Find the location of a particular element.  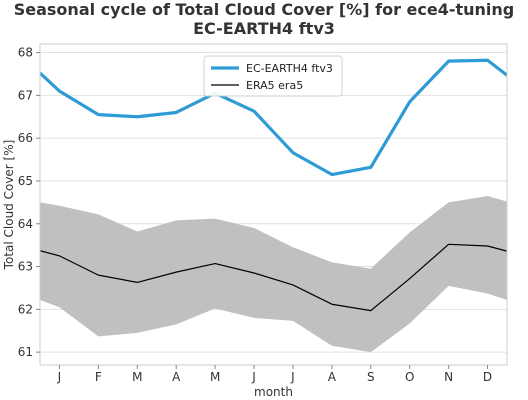

legend-label-1: EC-EARTH4 ftv3 is located at coordinates (289, 68).